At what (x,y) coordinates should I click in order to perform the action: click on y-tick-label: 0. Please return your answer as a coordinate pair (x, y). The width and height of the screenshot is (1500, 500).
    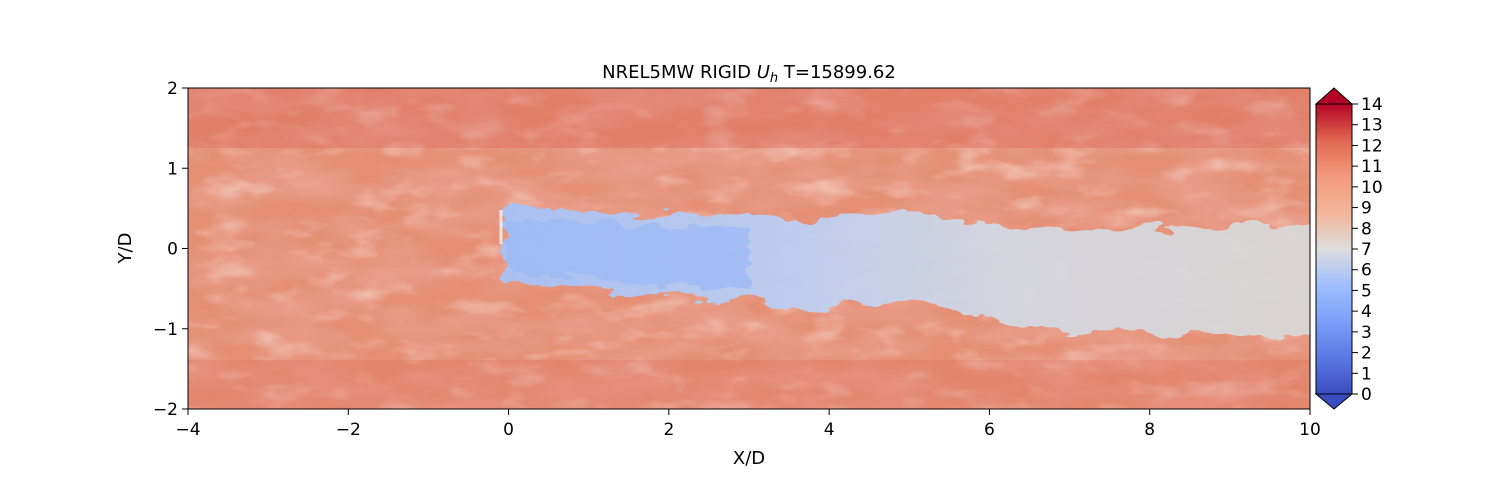
    Looking at the image, I should click on (172, 250).